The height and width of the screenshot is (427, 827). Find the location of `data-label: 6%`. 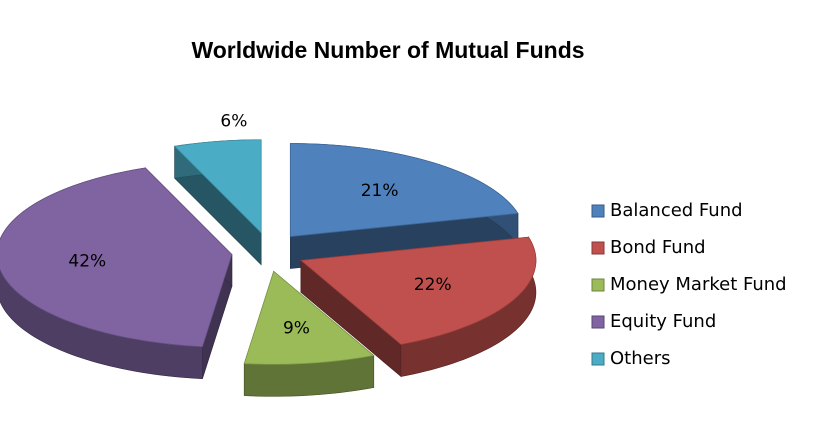

data-label: 6% is located at coordinates (233, 122).